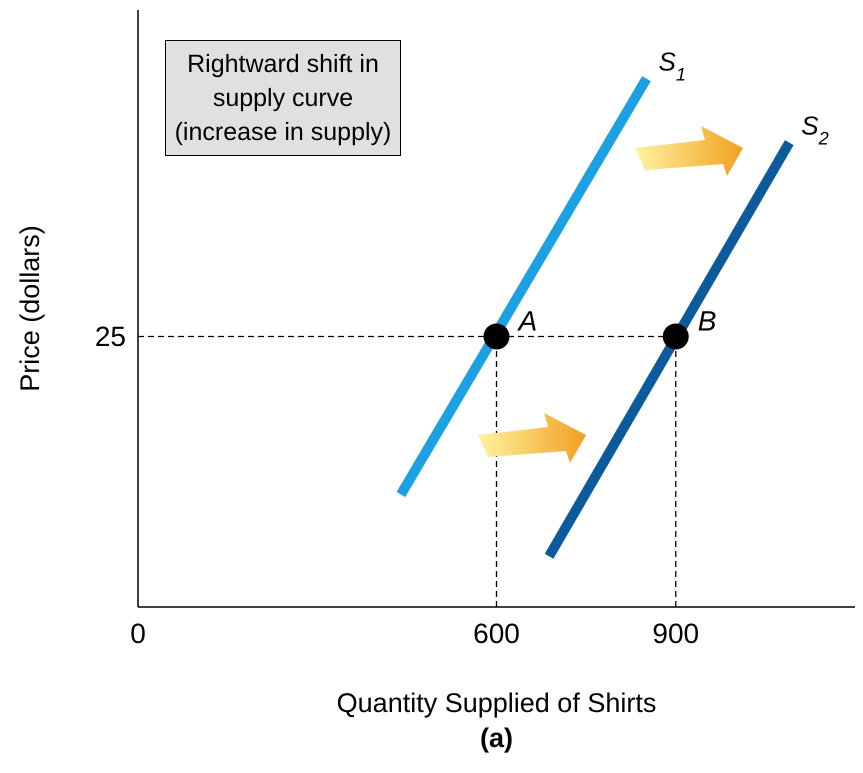 The image size is (863, 773). Describe the element at coordinates (707, 321) in the screenshot. I see `annotation: B` at that location.